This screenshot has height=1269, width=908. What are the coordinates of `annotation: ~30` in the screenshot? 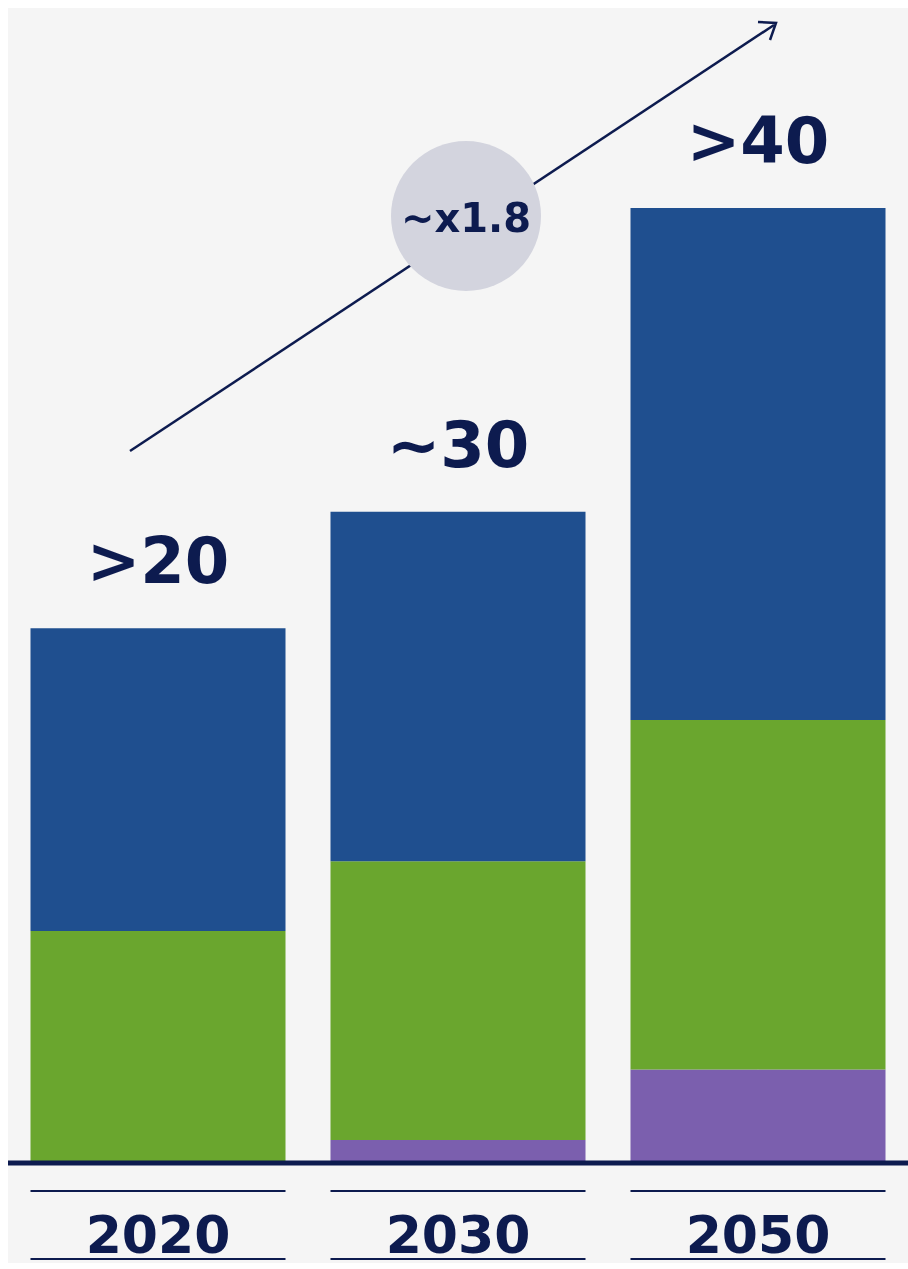 It's located at (458, 444).